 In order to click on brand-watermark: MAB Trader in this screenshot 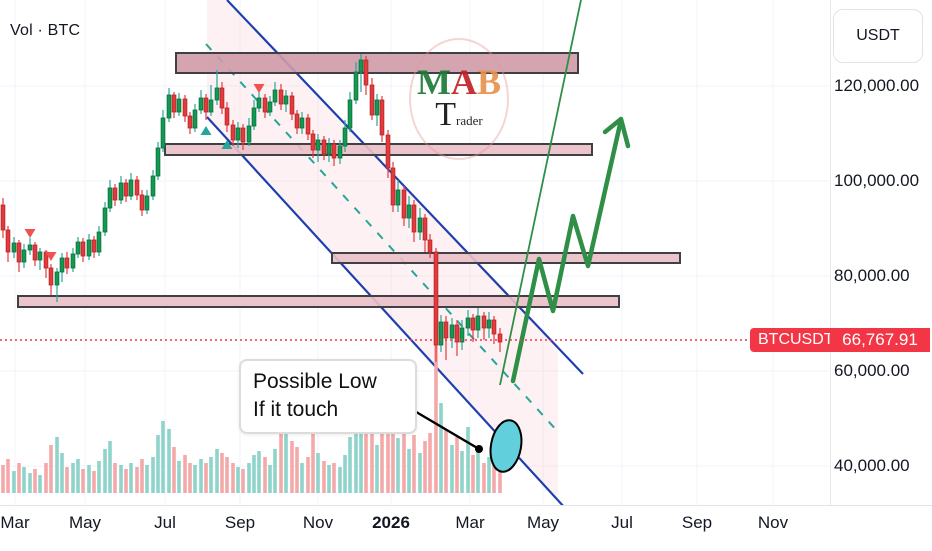, I will do `click(459, 99)`.